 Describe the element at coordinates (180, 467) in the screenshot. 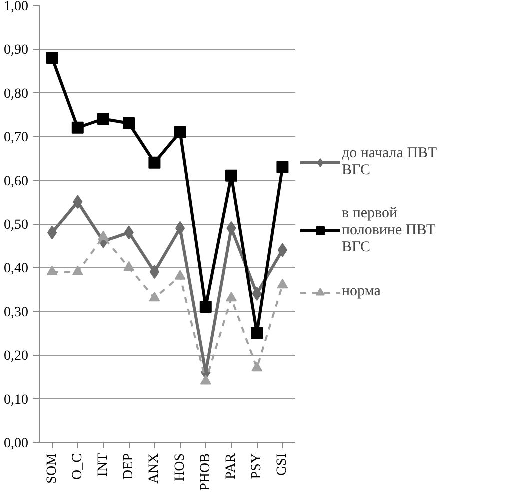

I see `x-tick-label: HOS` at that location.